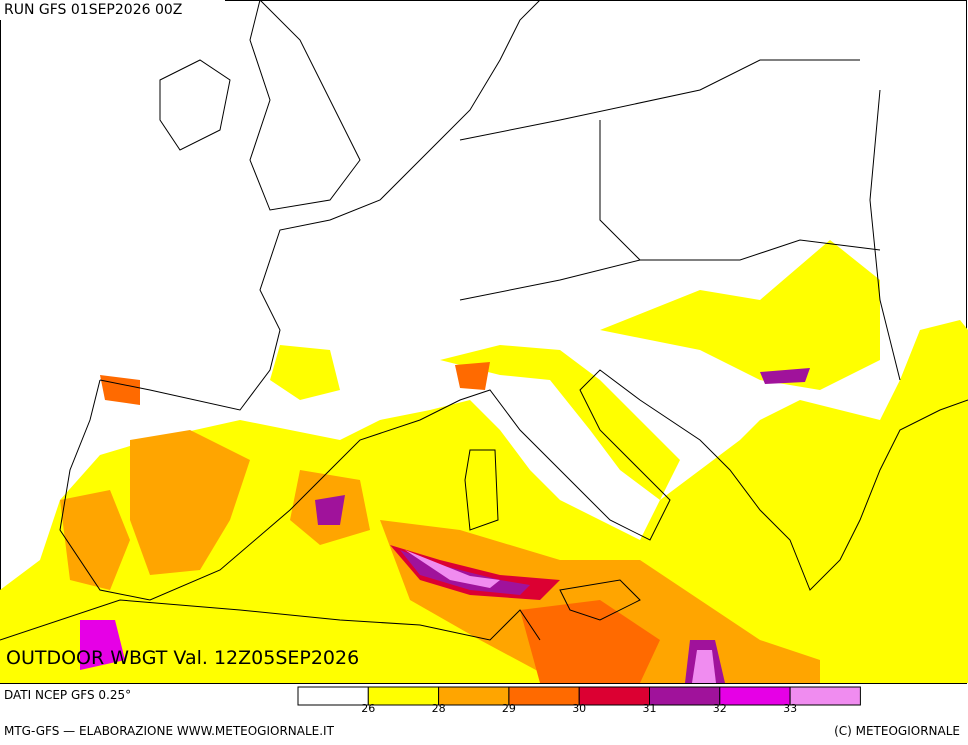 The width and height of the screenshot is (968, 745). Describe the element at coordinates (720, 708) in the screenshot. I see `legend-tick-label: 32` at that location.